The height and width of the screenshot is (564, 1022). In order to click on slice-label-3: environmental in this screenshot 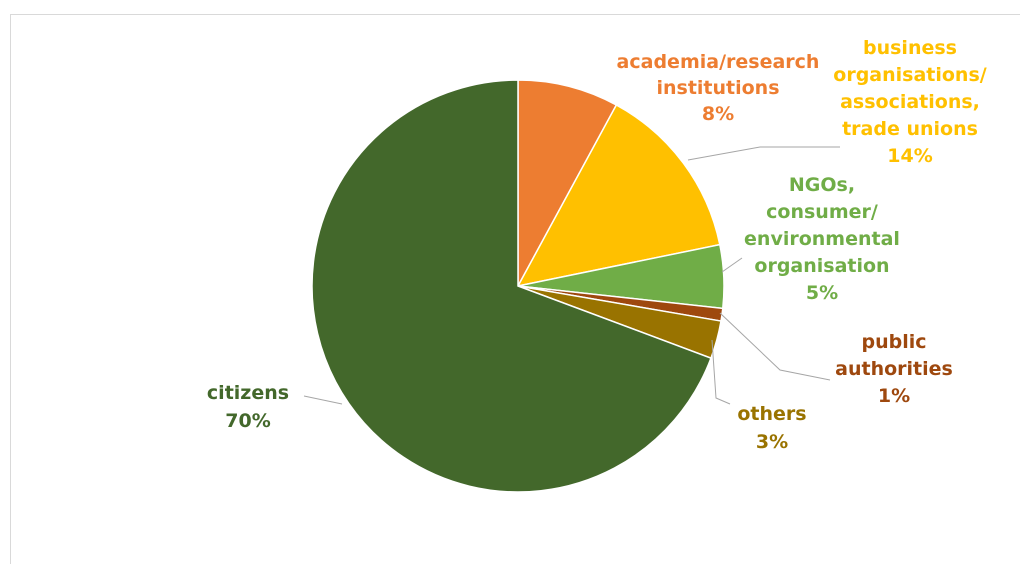, I will do `click(822, 239)`.